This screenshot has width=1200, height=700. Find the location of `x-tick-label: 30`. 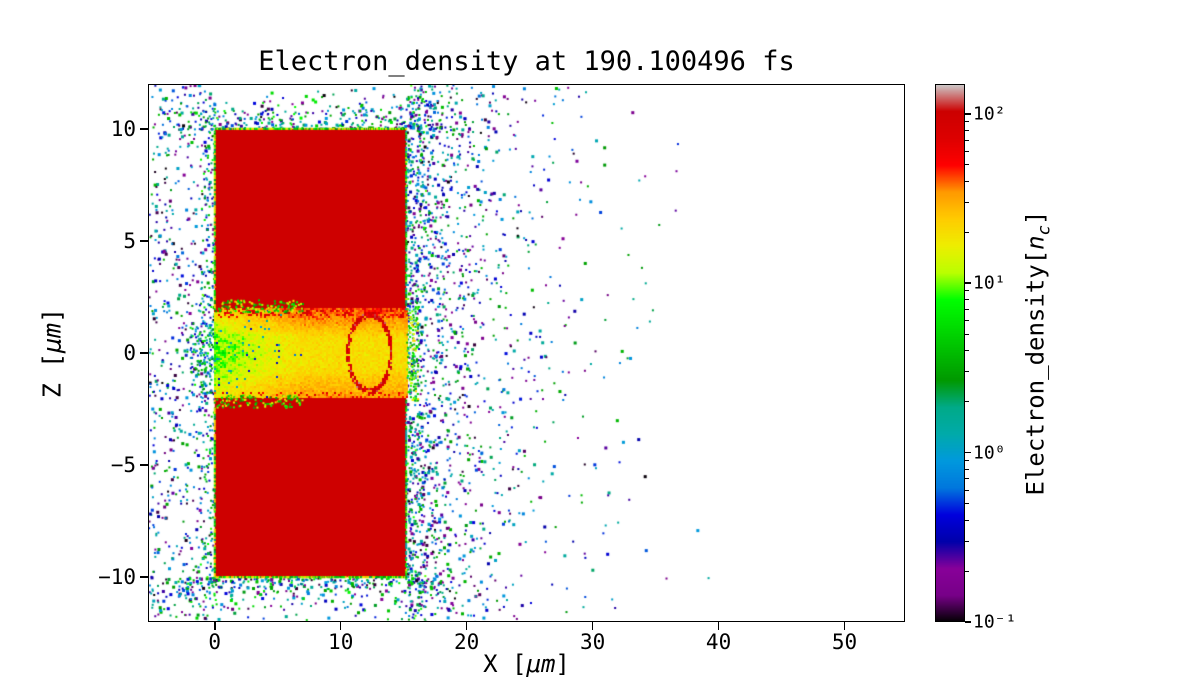

x-tick-label: 30 is located at coordinates (592, 642).